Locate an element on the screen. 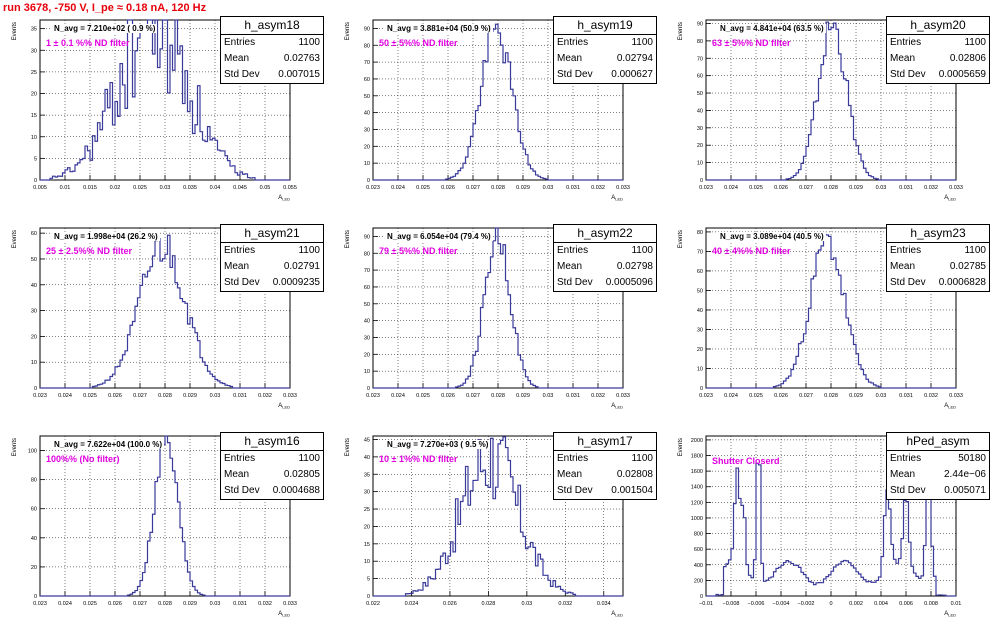 This screenshot has width=998, height=638. stats-value: 0.0006828 is located at coordinates (962, 282).